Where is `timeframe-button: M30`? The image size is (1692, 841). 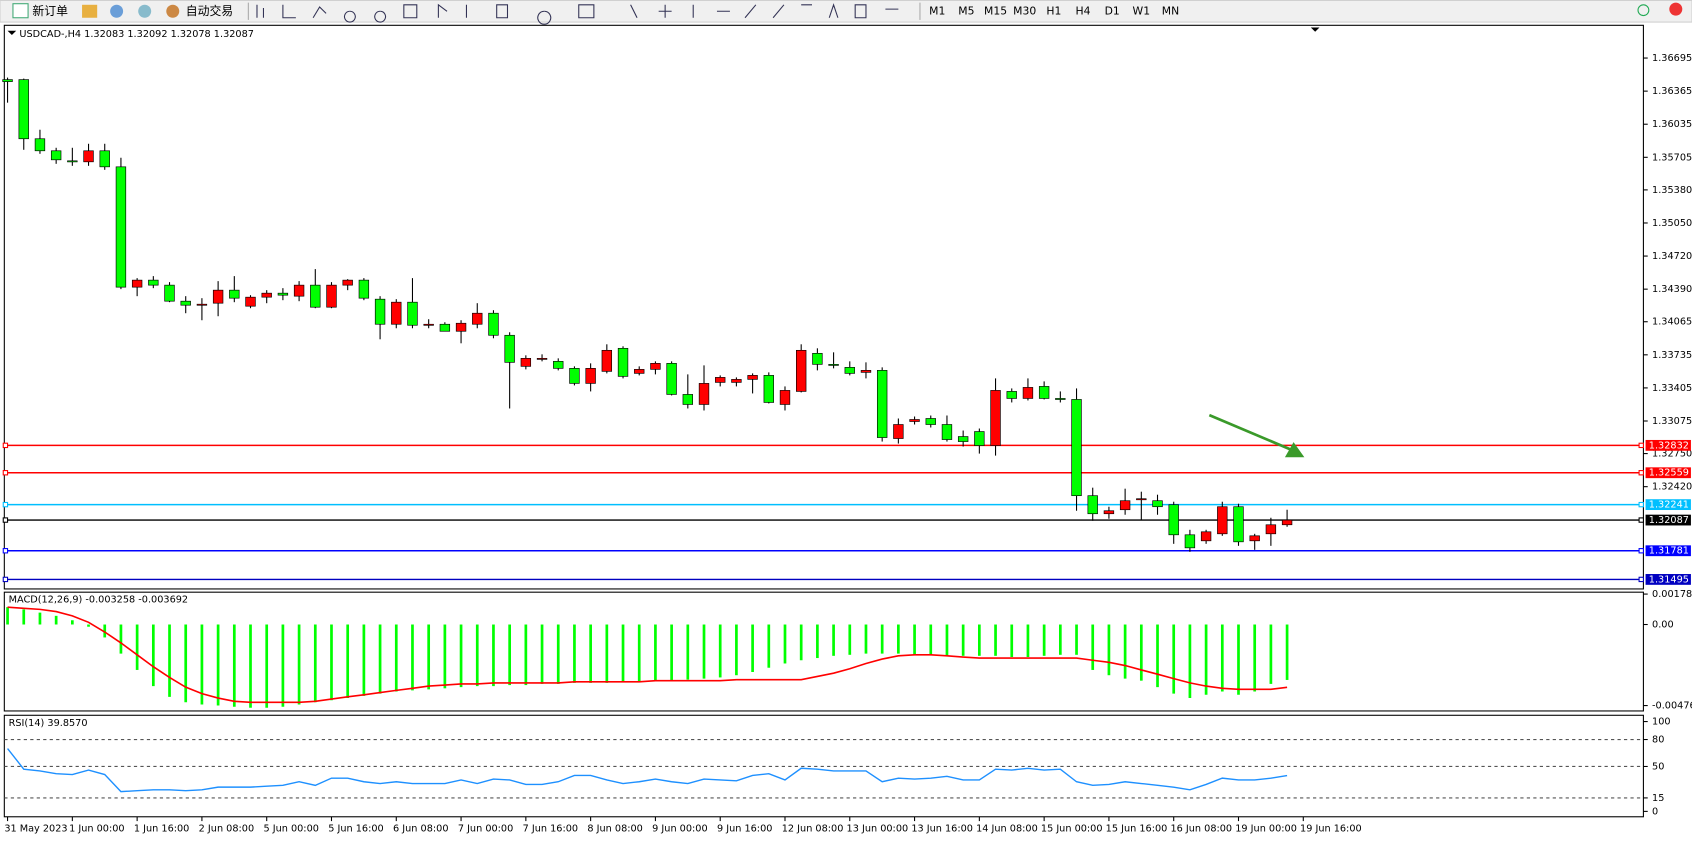 timeframe-button: M30 is located at coordinates (1024, 10).